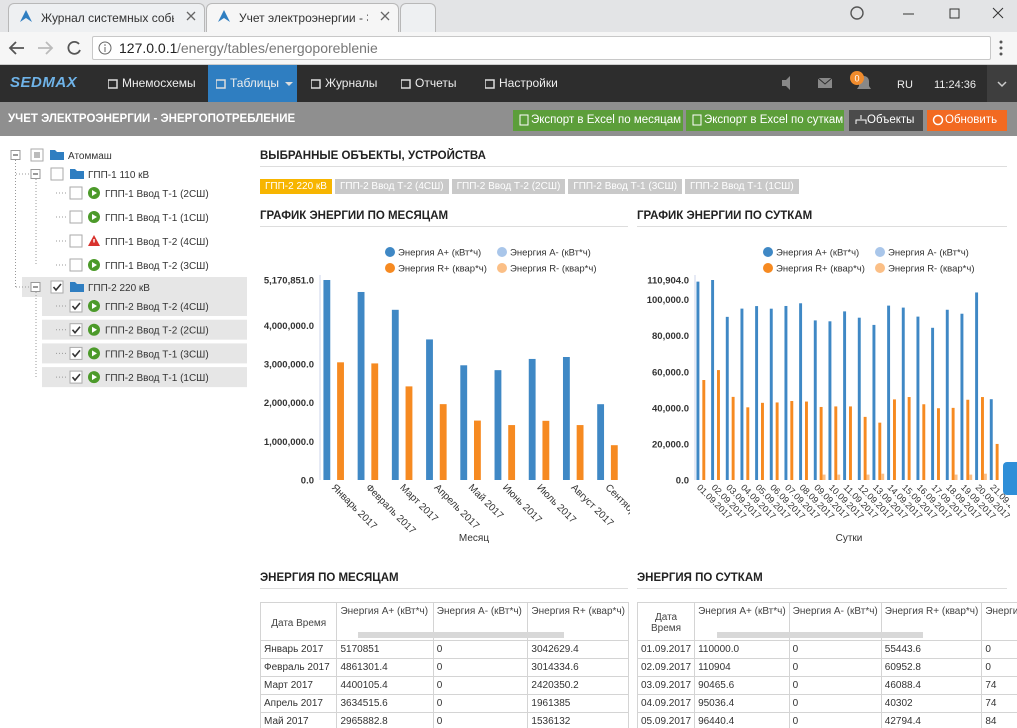 The image size is (1017, 728). Describe the element at coordinates (444, 580) in the screenshot. I see `table-title: ЭНЕРГИЯ ПО МЕСЯЦАМ` at that location.